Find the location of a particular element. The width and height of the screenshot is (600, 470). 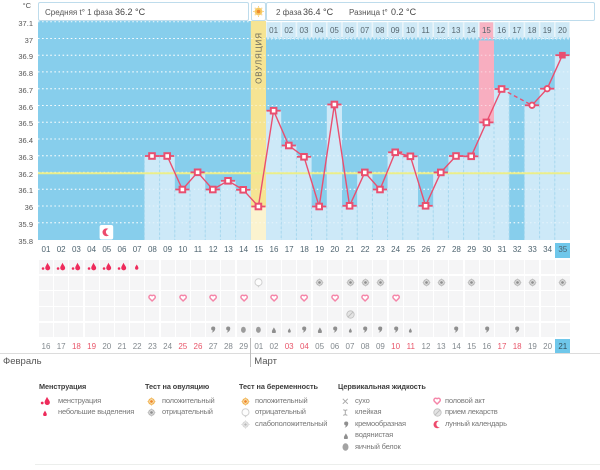

svg-text: 11 is located at coordinates (426, 30).